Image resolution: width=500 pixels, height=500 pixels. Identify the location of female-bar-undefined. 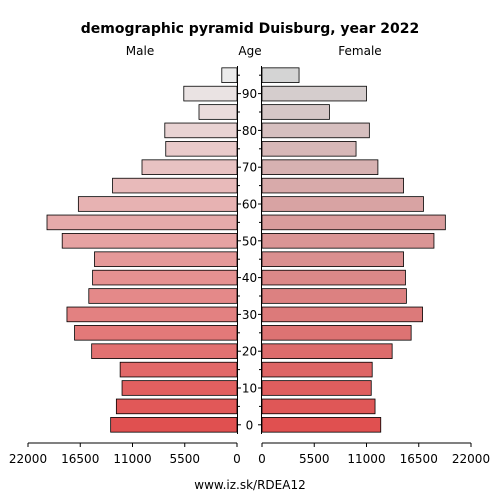
(280, 75).